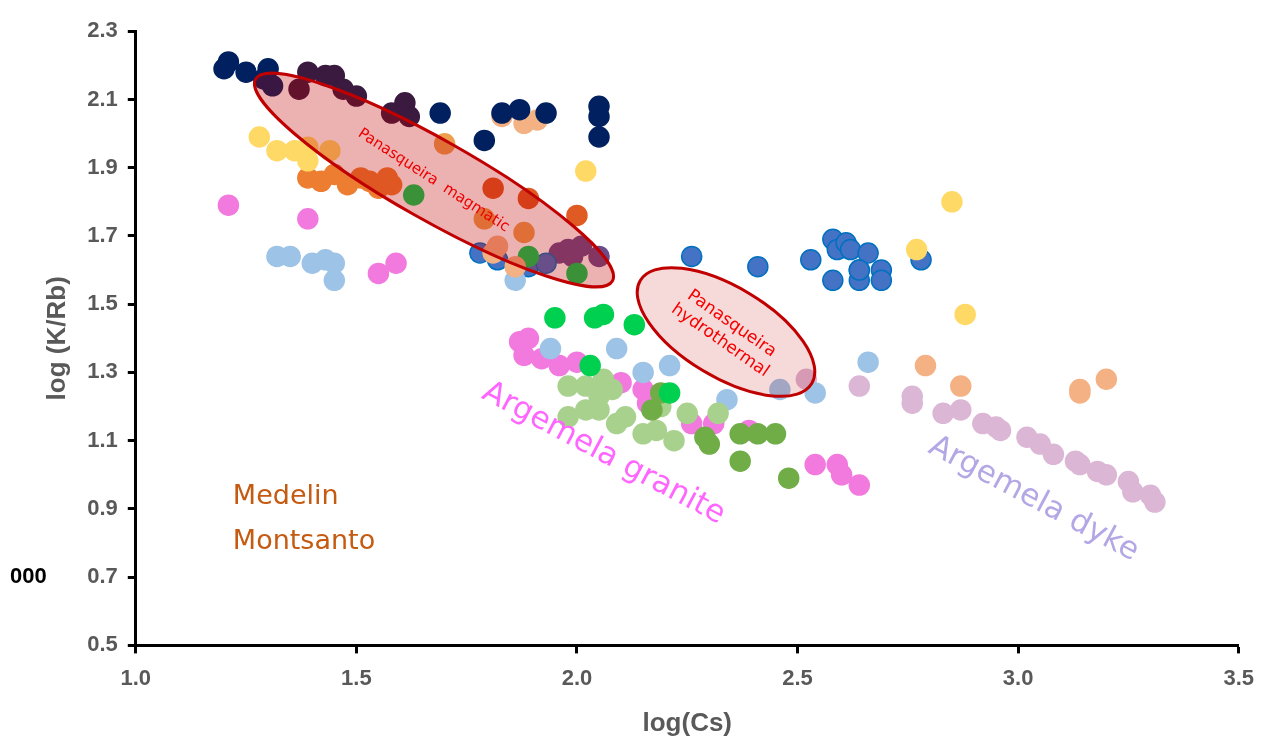 The width and height of the screenshot is (1274, 751). I want to click on x-tick-label: 1.0, so click(136, 677).